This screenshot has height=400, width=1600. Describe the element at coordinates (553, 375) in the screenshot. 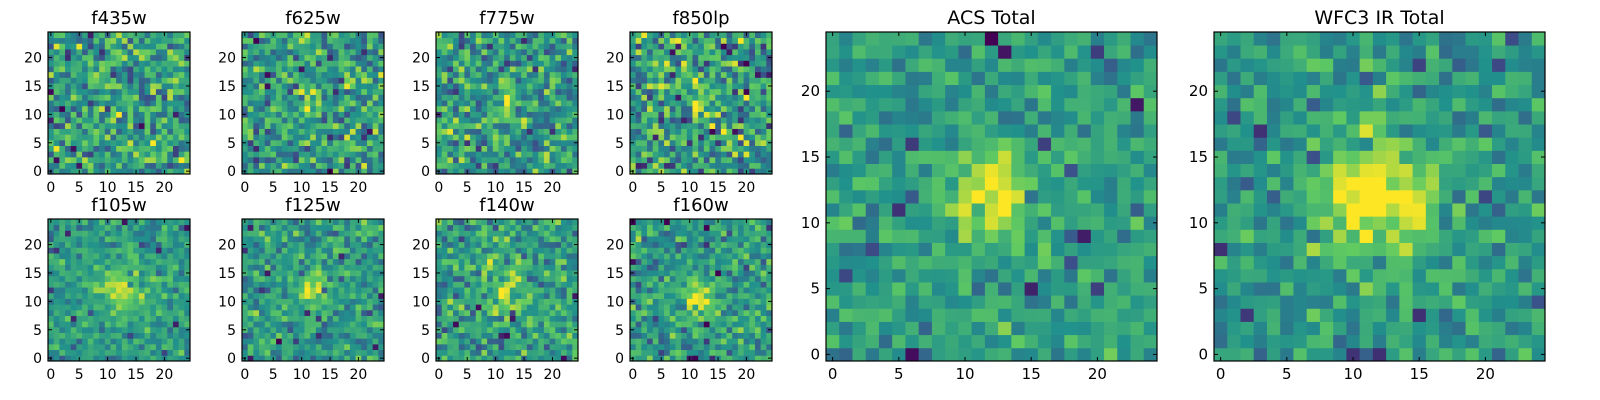

I see `x-tick-label: 20` at that location.